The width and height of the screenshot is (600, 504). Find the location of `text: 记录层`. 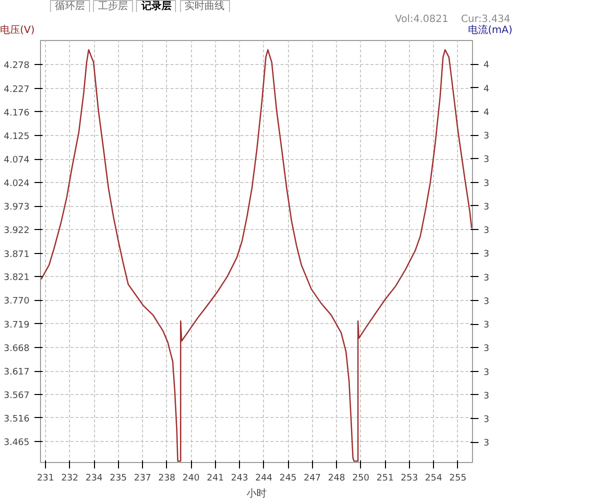

text: 记录层 is located at coordinates (156, 6).